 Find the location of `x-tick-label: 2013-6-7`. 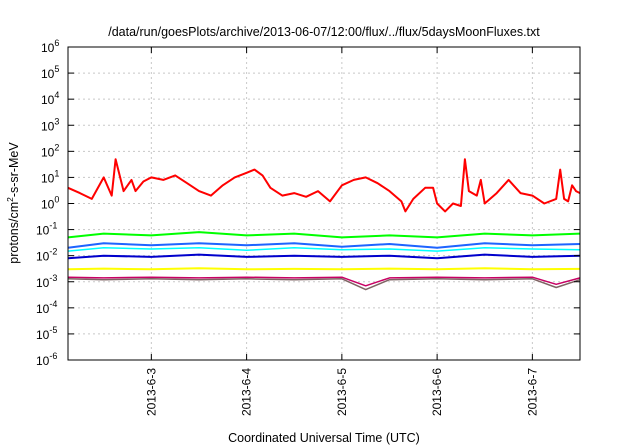

x-tick-label: 2013-6-7 is located at coordinates (532, 392).